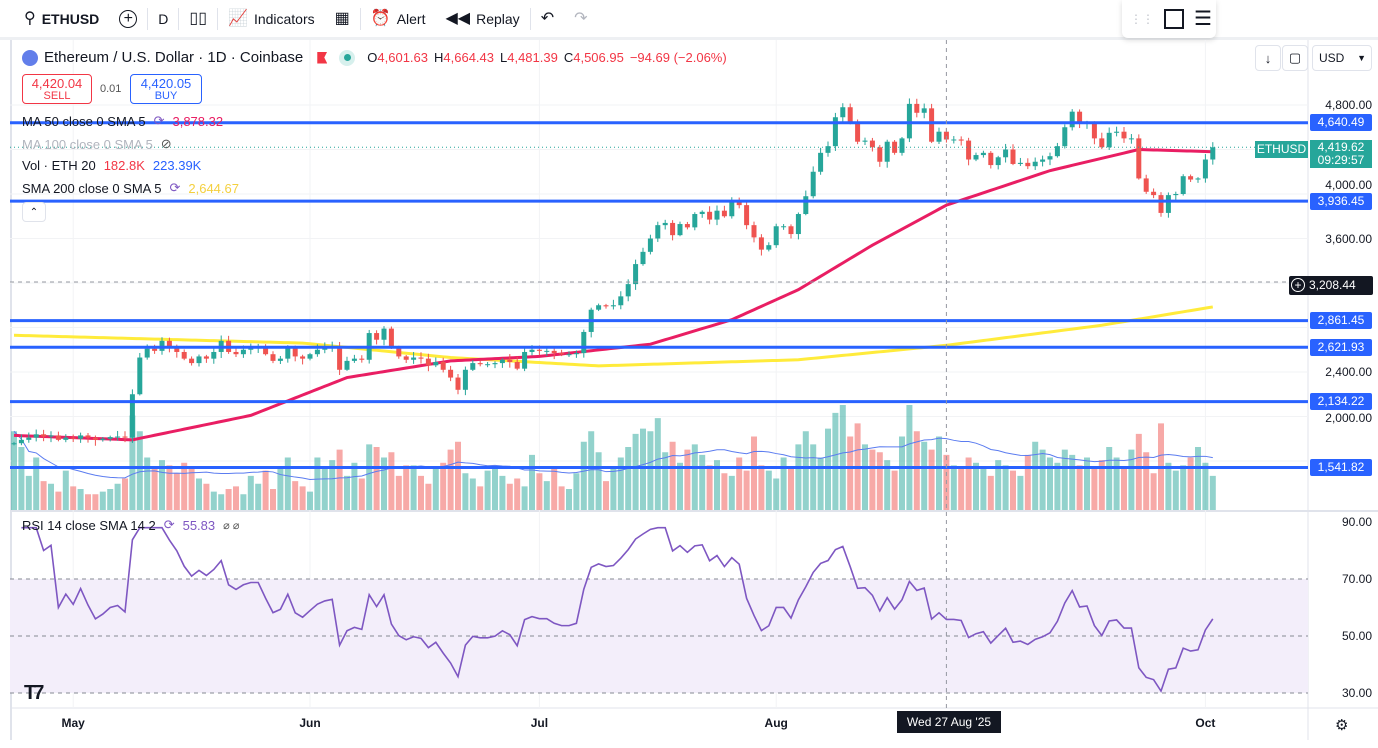 The height and width of the screenshot is (748, 1378). I want to click on buy-button: 4,420.05 BUY, so click(166, 89).